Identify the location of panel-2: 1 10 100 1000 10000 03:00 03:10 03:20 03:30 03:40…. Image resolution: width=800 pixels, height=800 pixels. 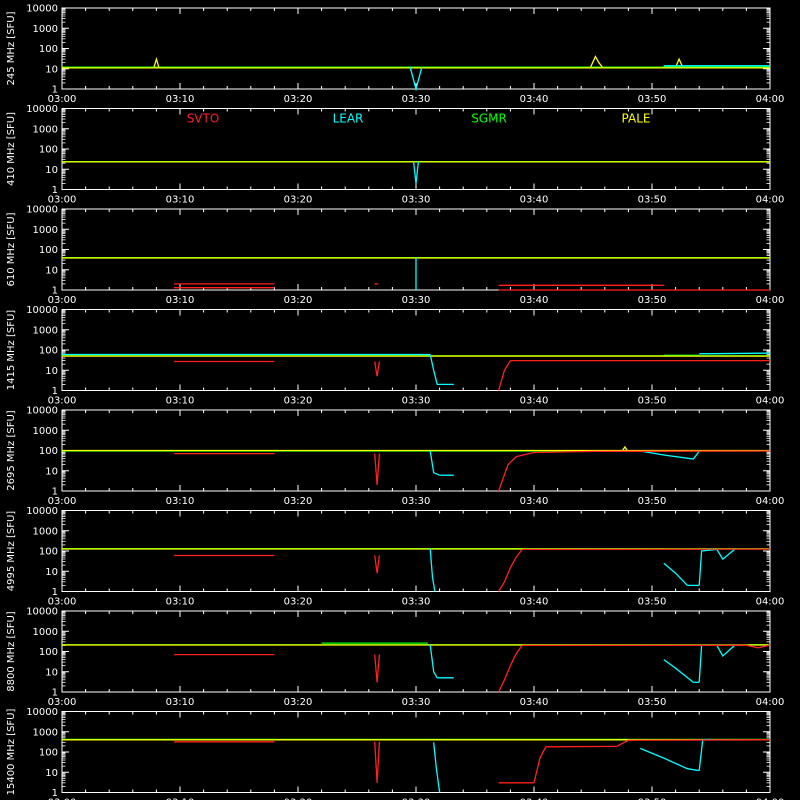
(395, 155).